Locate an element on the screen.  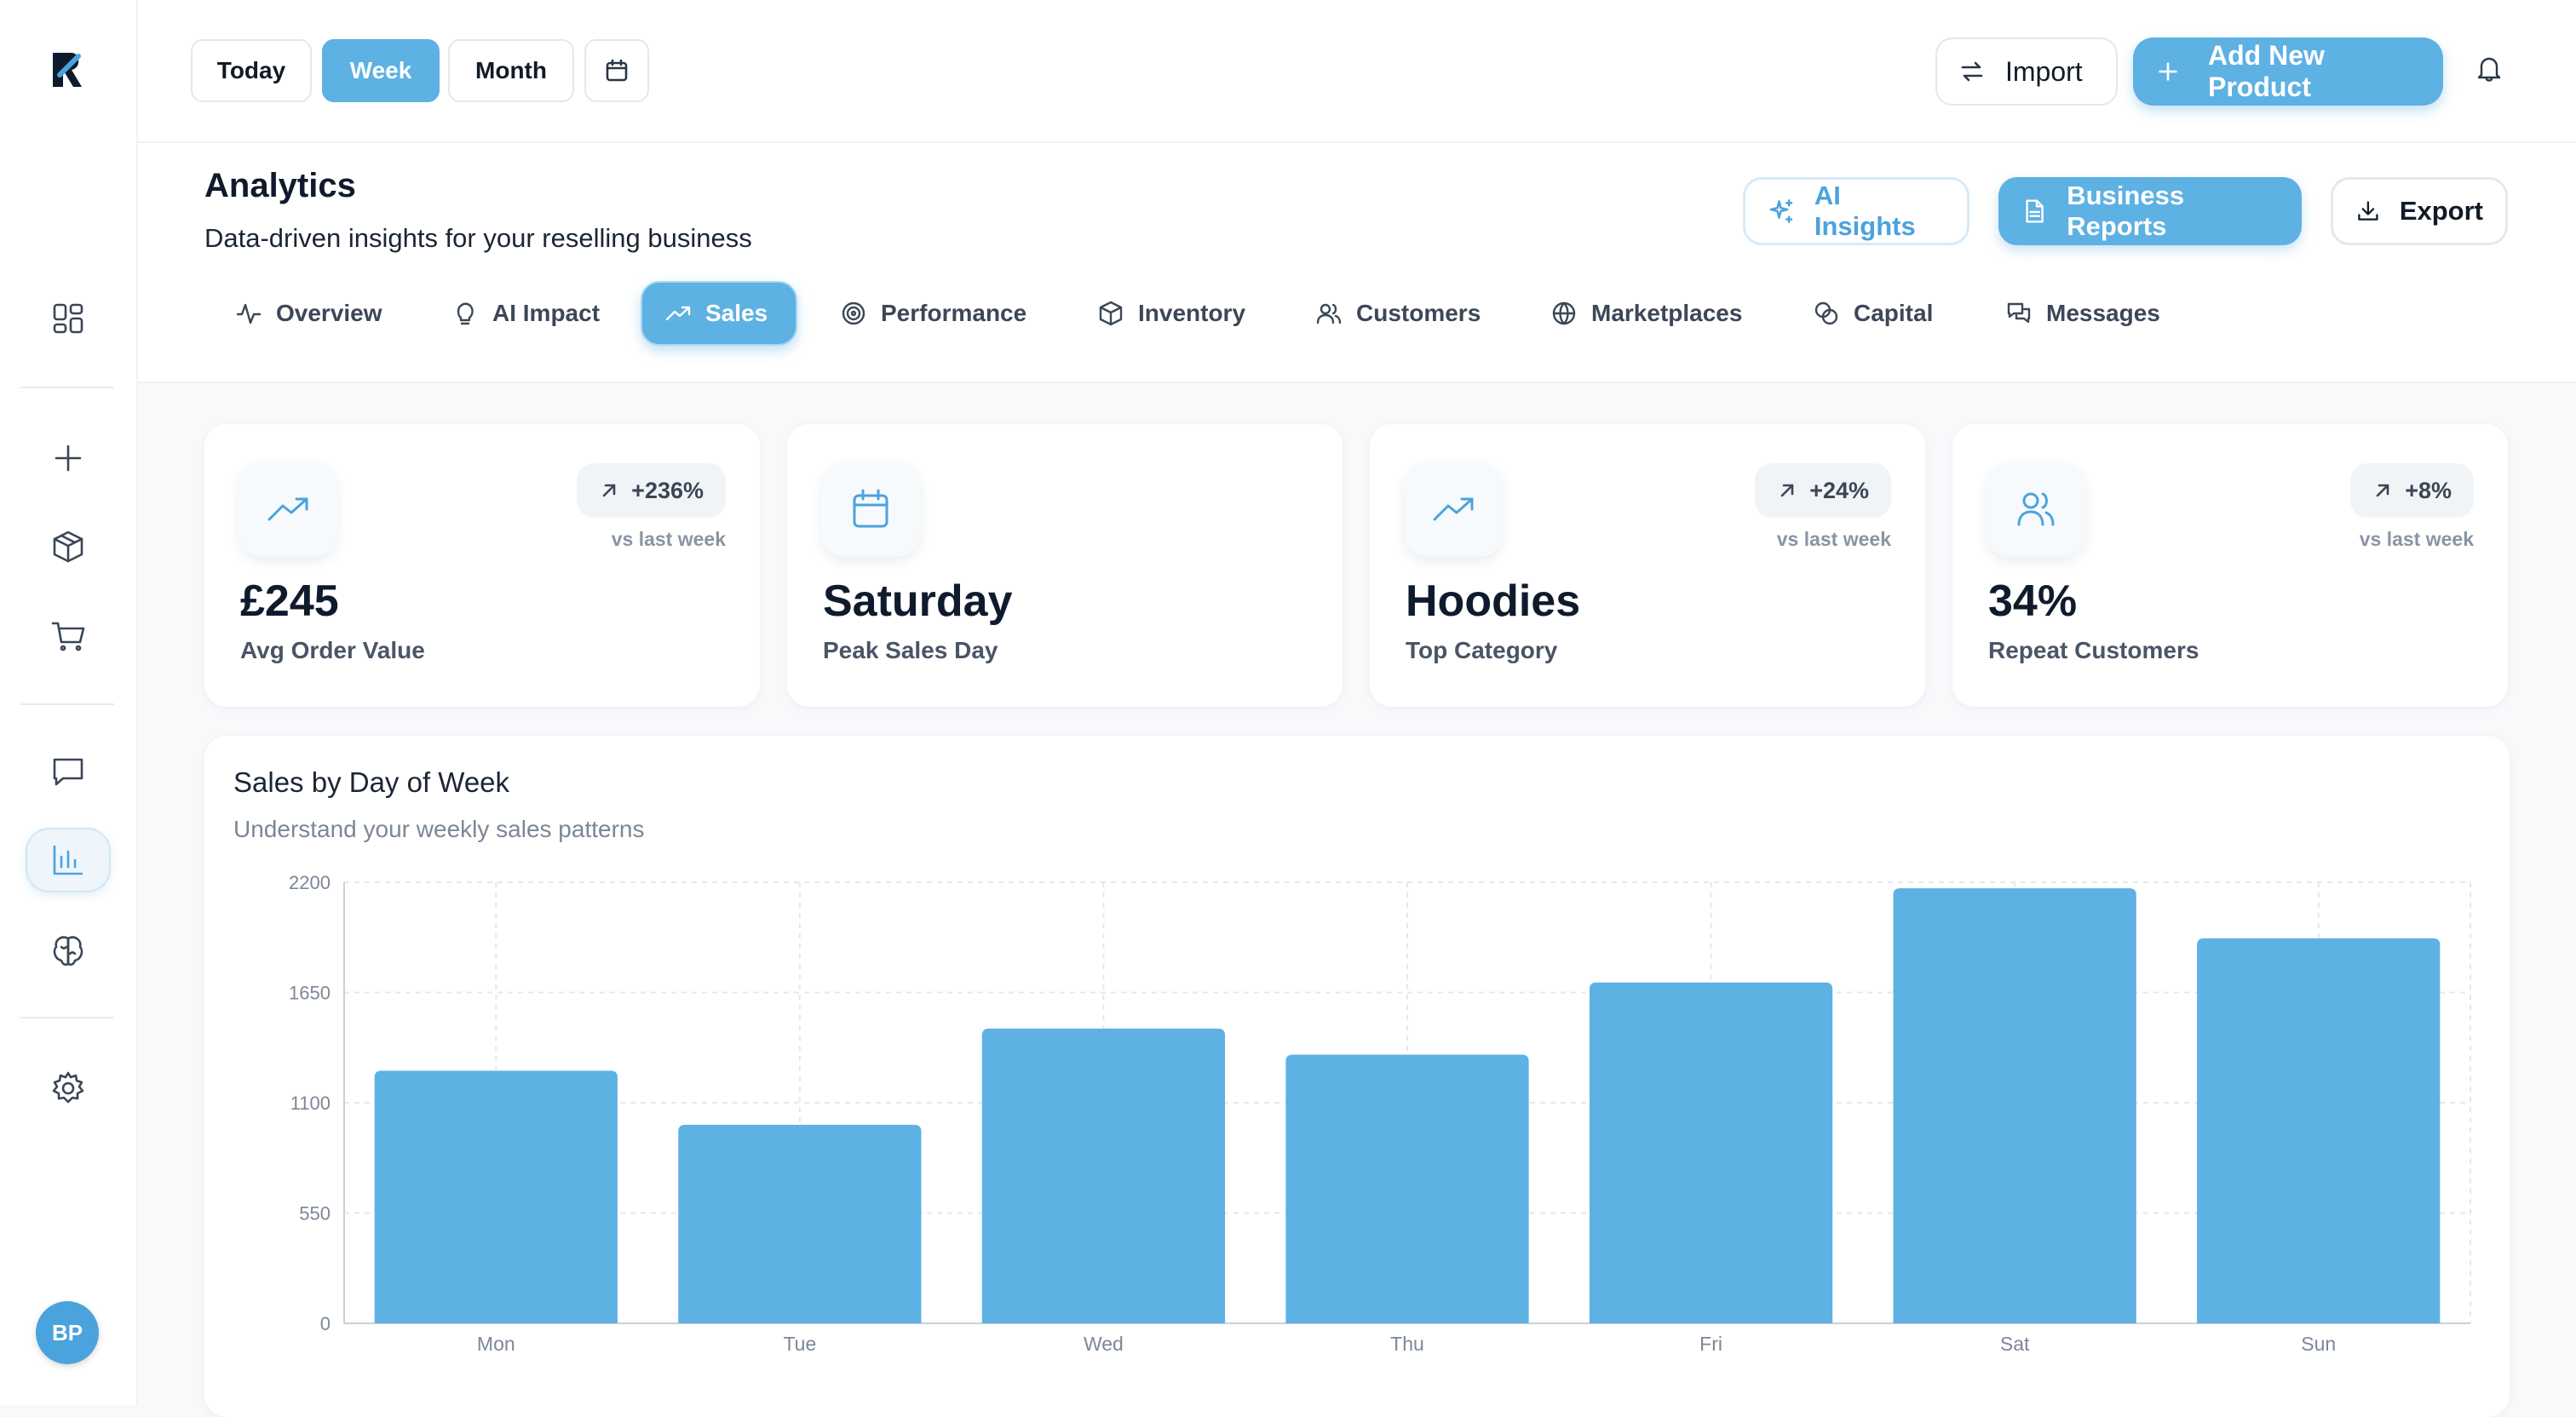
y-tick-label: 550 is located at coordinates (315, 1214).